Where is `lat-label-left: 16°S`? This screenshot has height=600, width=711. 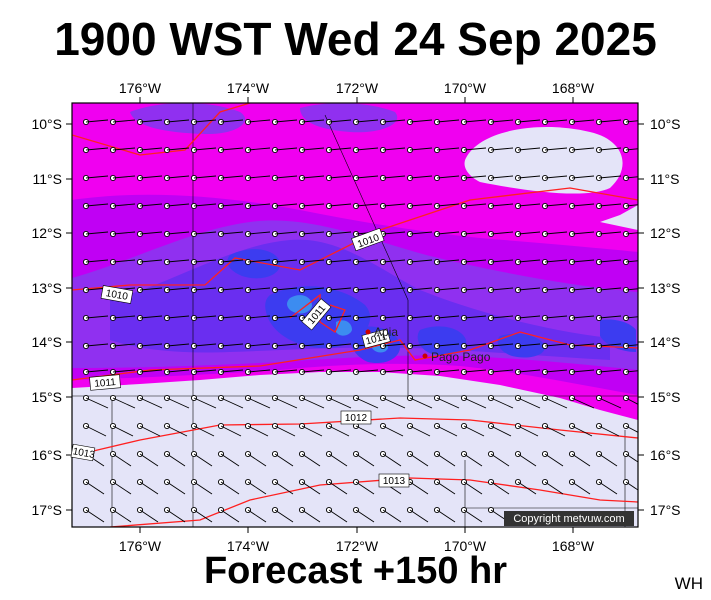
lat-label-left: 16°S is located at coordinates (46, 455).